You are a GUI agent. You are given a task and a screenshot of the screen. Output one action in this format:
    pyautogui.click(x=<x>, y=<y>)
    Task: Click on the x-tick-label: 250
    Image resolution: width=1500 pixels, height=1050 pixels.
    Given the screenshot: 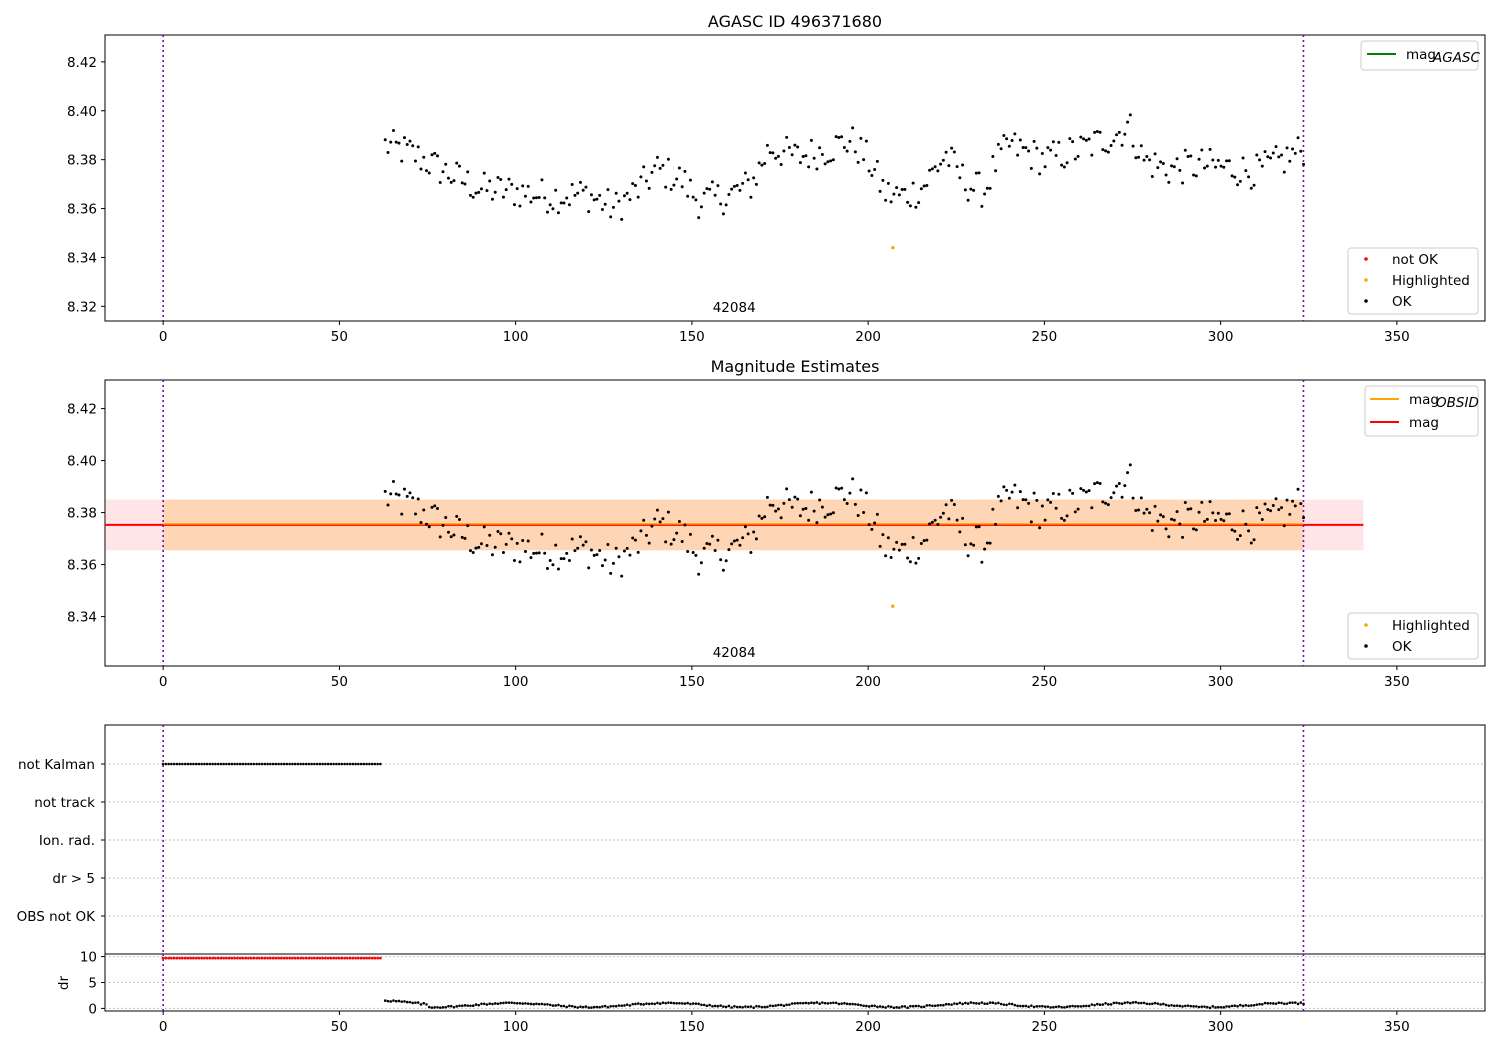 What is the action you would take?
    pyautogui.click(x=1044, y=1027)
    